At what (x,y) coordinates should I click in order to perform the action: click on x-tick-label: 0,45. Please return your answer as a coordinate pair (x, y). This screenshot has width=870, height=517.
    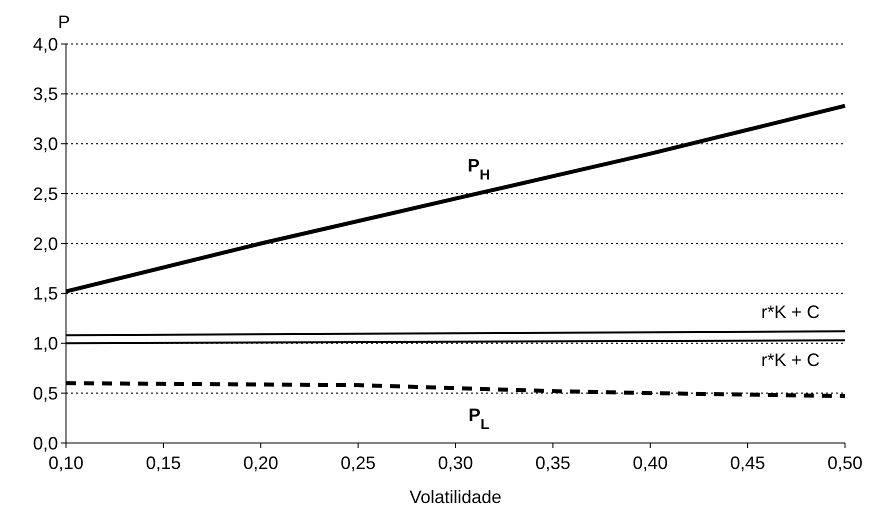
    Looking at the image, I should click on (748, 463).